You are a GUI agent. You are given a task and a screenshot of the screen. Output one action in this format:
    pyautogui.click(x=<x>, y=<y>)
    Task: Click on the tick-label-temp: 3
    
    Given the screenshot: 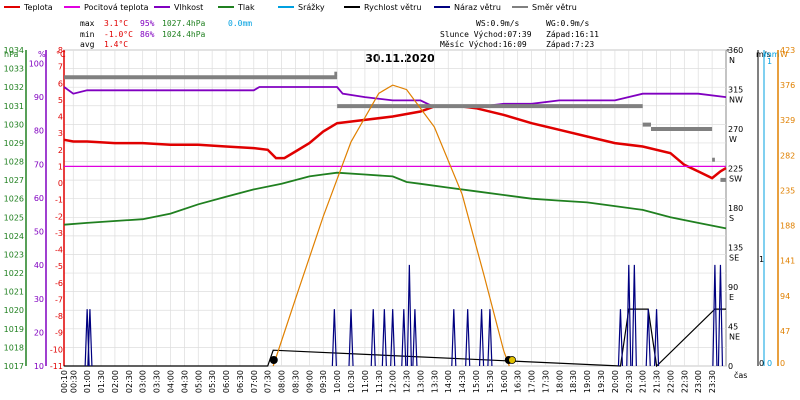 What is the action you would take?
    pyautogui.click(x=60, y=133)
    